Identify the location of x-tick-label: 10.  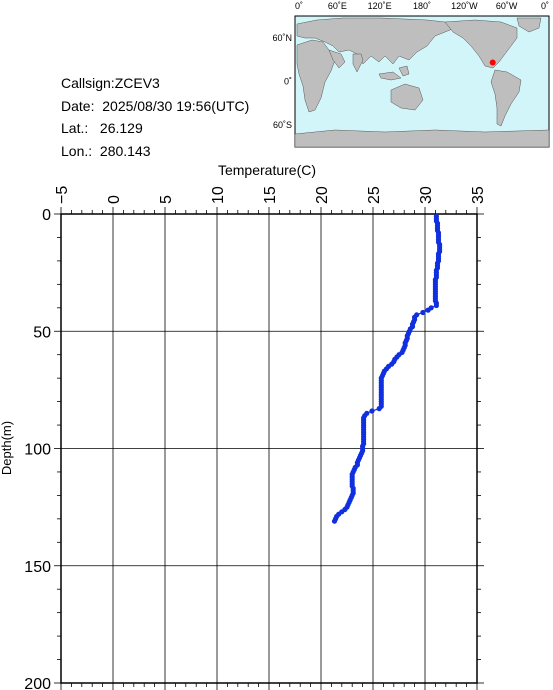
(218, 195).